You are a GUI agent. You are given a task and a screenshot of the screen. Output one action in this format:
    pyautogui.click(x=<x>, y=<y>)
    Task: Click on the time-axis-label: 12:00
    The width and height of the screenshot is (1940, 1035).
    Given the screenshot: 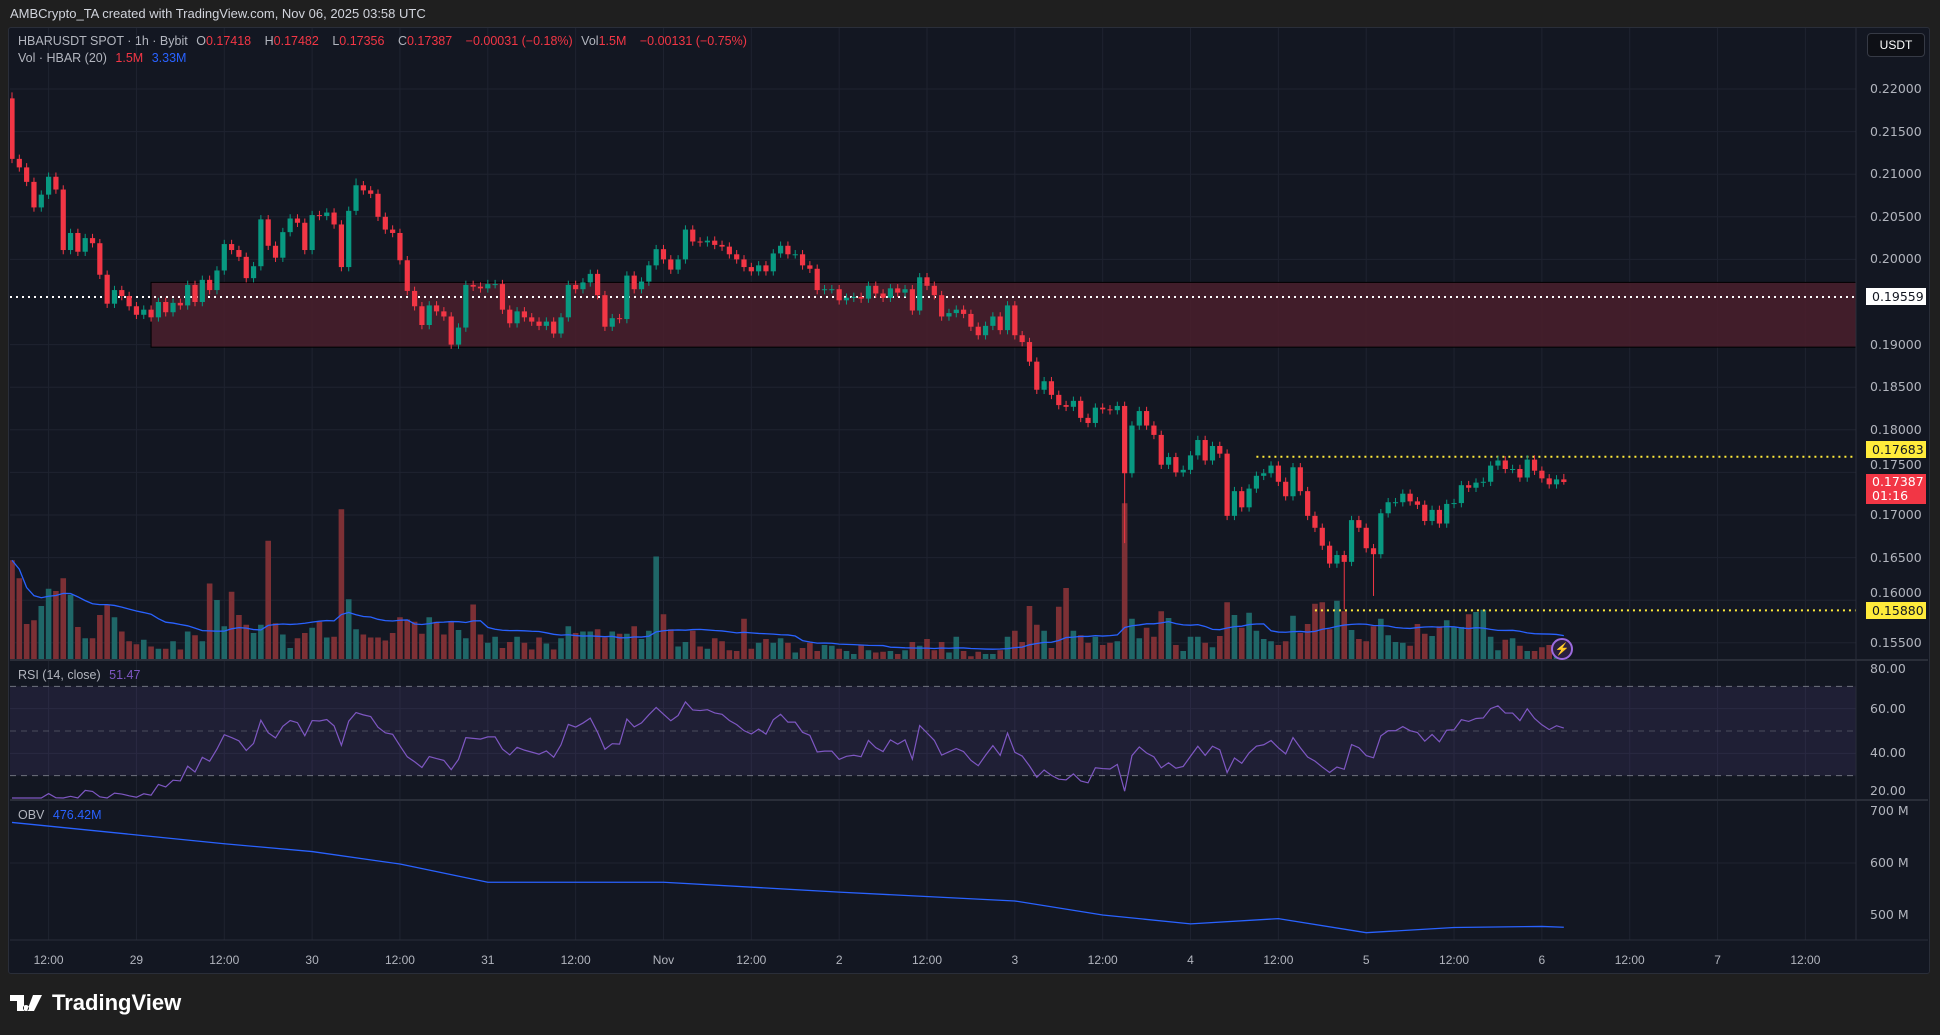 What is the action you would take?
    pyautogui.click(x=399, y=960)
    